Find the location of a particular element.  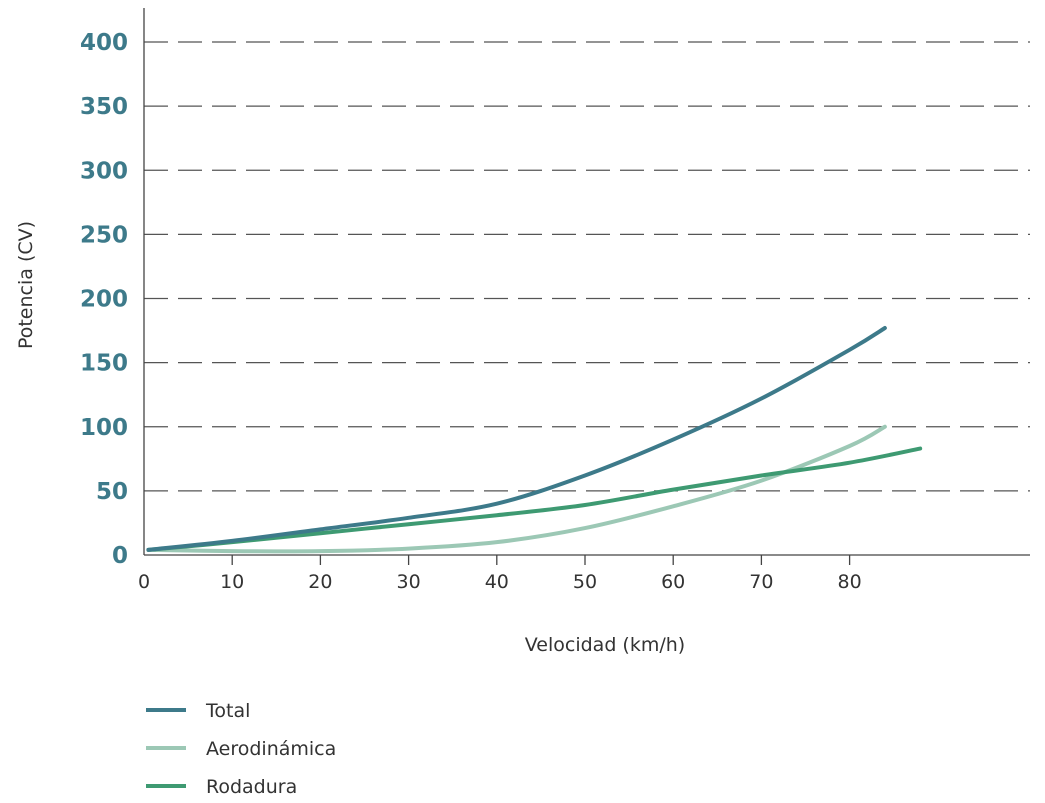

legend-label: Aerodinámica is located at coordinates (271, 749).